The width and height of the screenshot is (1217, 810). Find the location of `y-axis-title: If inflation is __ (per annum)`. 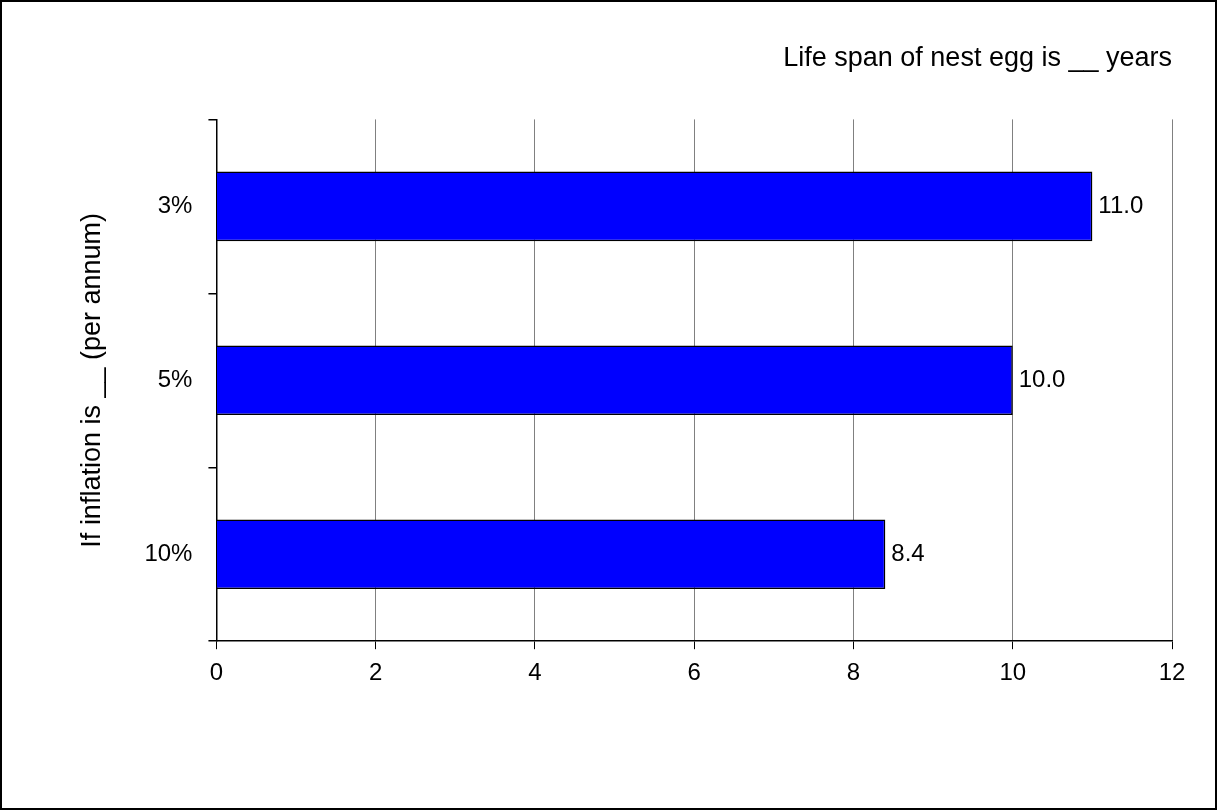

y-axis-title: If inflation is __ (per annum) is located at coordinates (90, 380).